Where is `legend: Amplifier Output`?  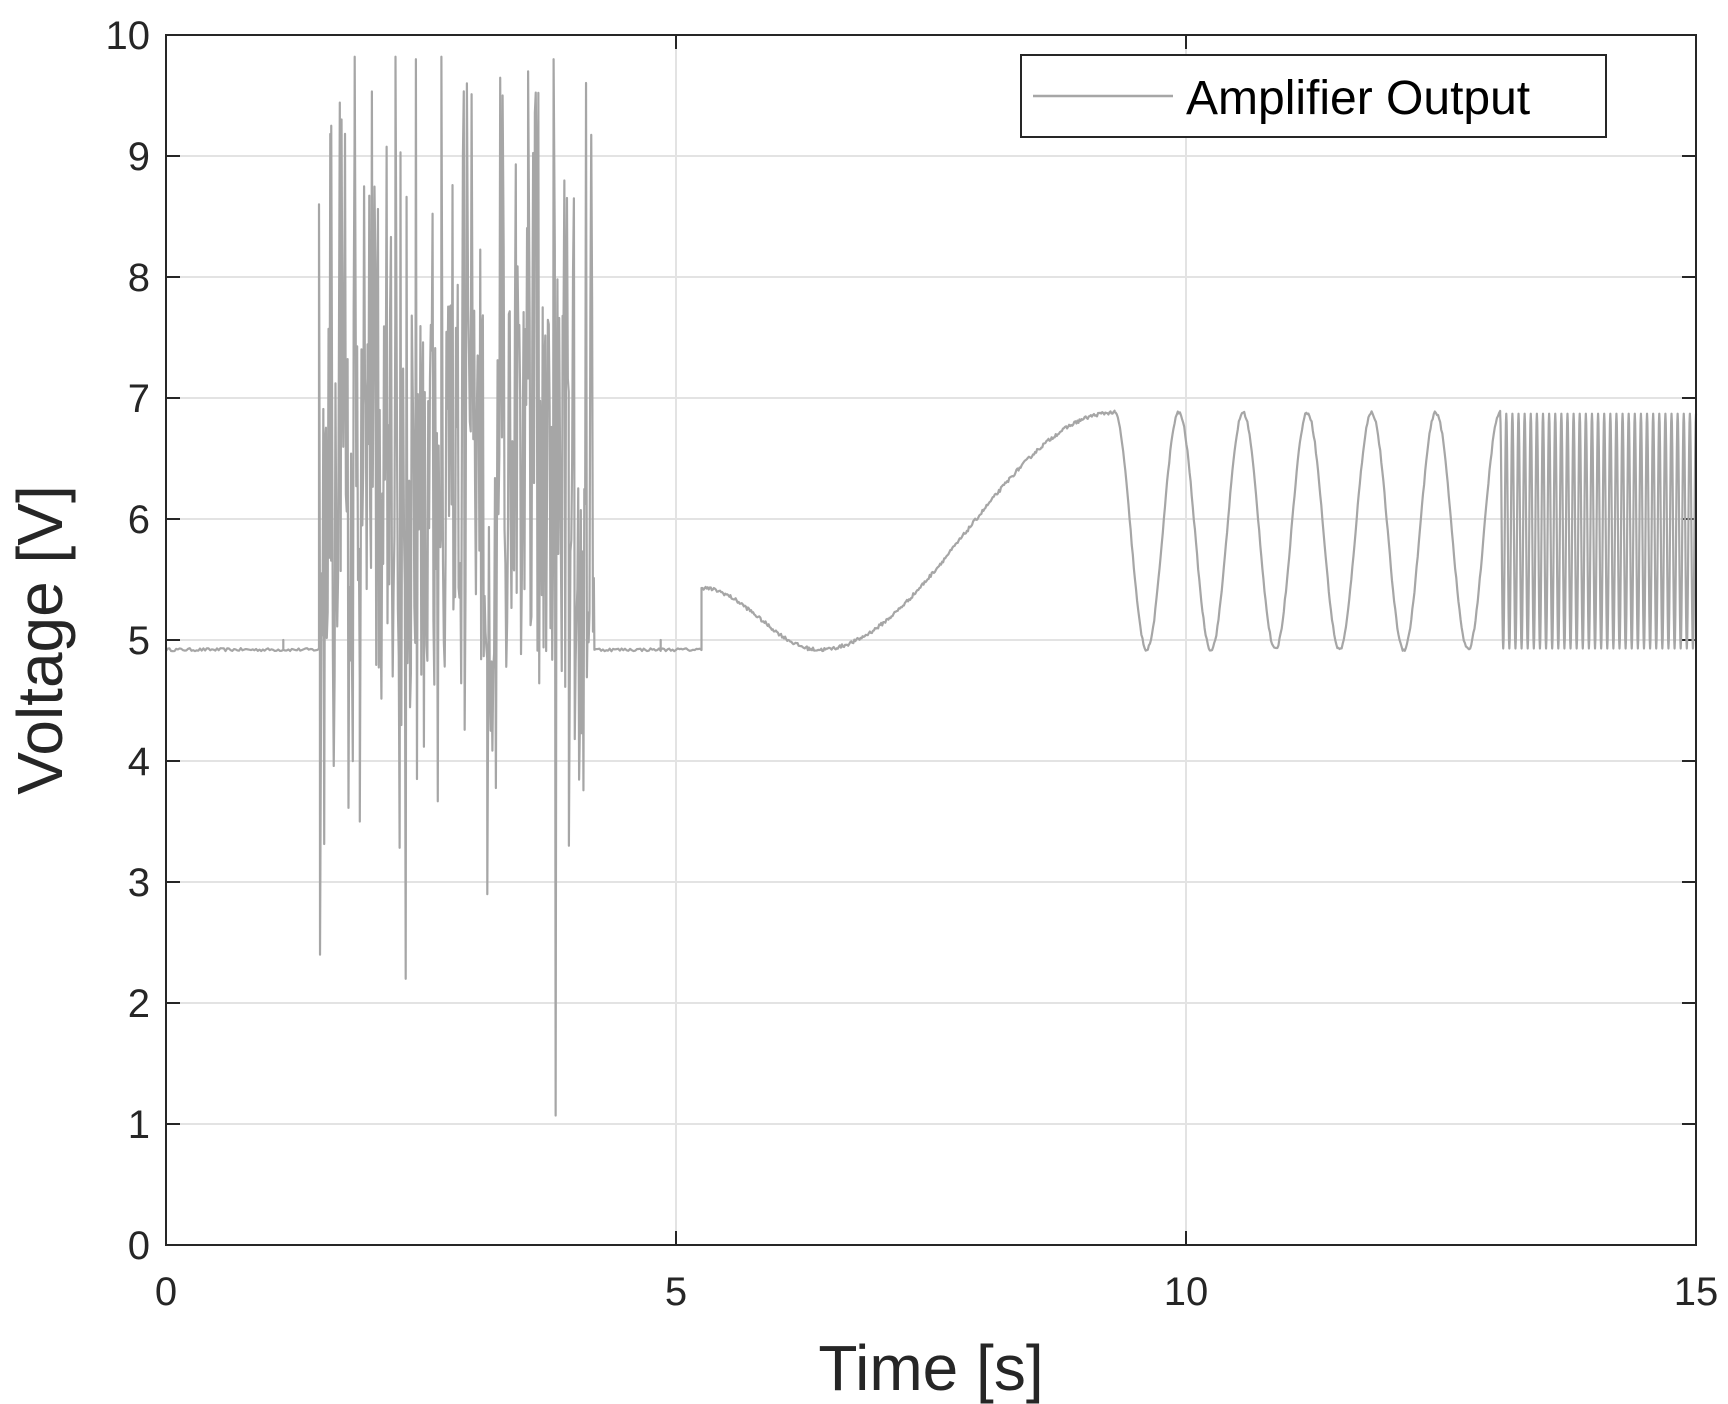 legend: Amplifier Output is located at coordinates (1313, 96).